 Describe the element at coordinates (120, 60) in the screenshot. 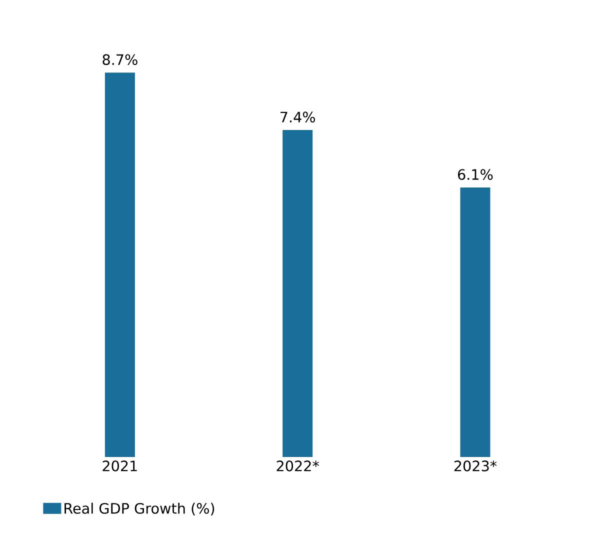

I see `data-label: 8.7%` at that location.